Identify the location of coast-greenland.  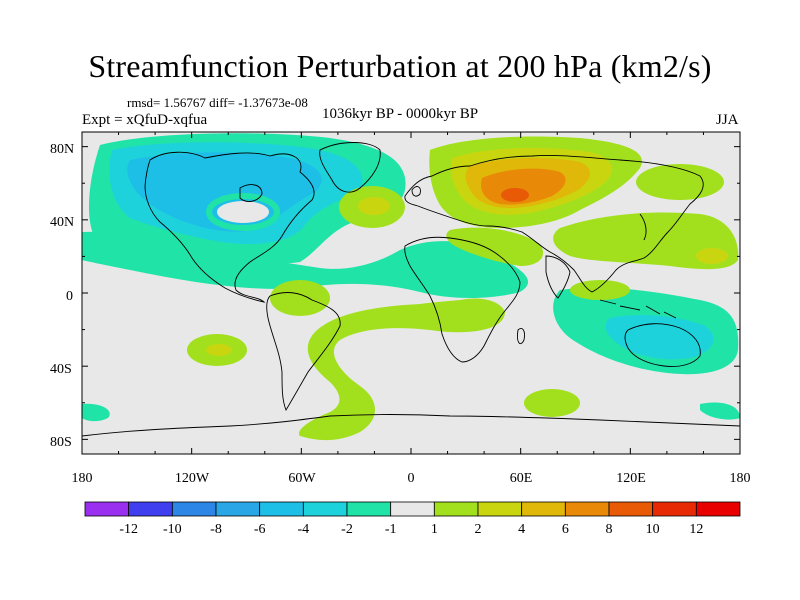
(350, 167).